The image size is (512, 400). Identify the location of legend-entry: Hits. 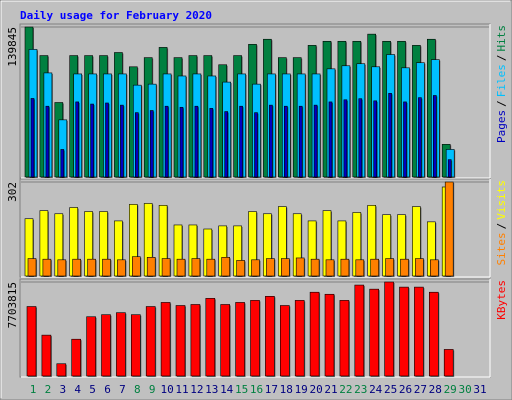
(501, 38).